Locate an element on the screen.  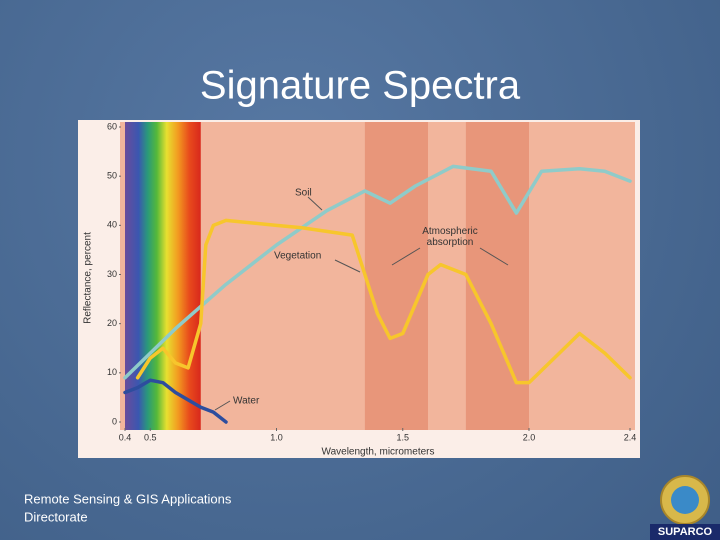
y-tick-label: 0 is located at coordinates (114, 421).